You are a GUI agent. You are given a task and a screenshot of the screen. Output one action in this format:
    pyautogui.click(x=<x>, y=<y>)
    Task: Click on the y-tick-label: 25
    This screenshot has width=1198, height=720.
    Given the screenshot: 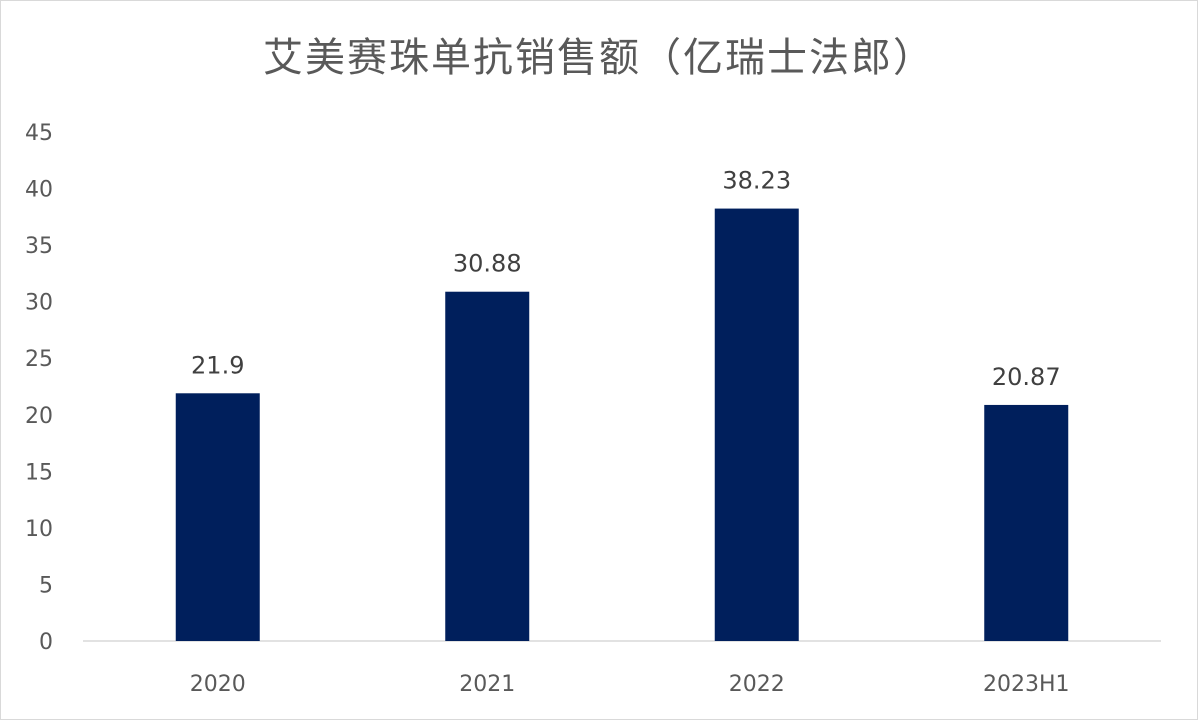 What is the action you would take?
    pyautogui.click(x=39, y=359)
    